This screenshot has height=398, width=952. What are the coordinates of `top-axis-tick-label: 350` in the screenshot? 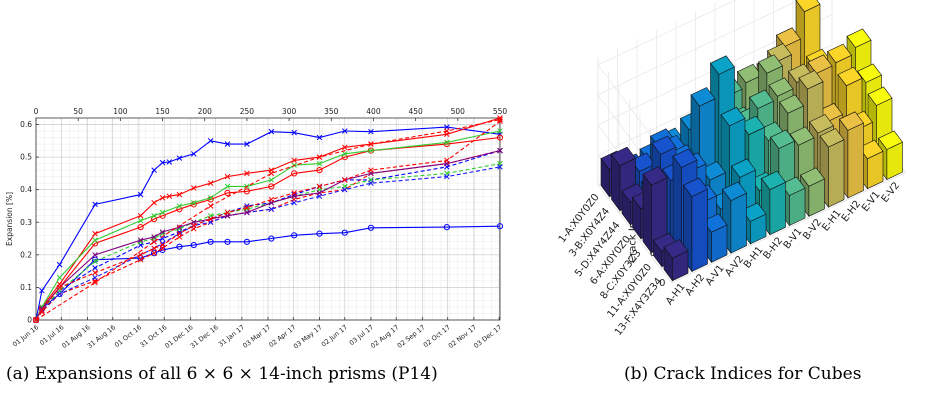 It's located at (331, 111).